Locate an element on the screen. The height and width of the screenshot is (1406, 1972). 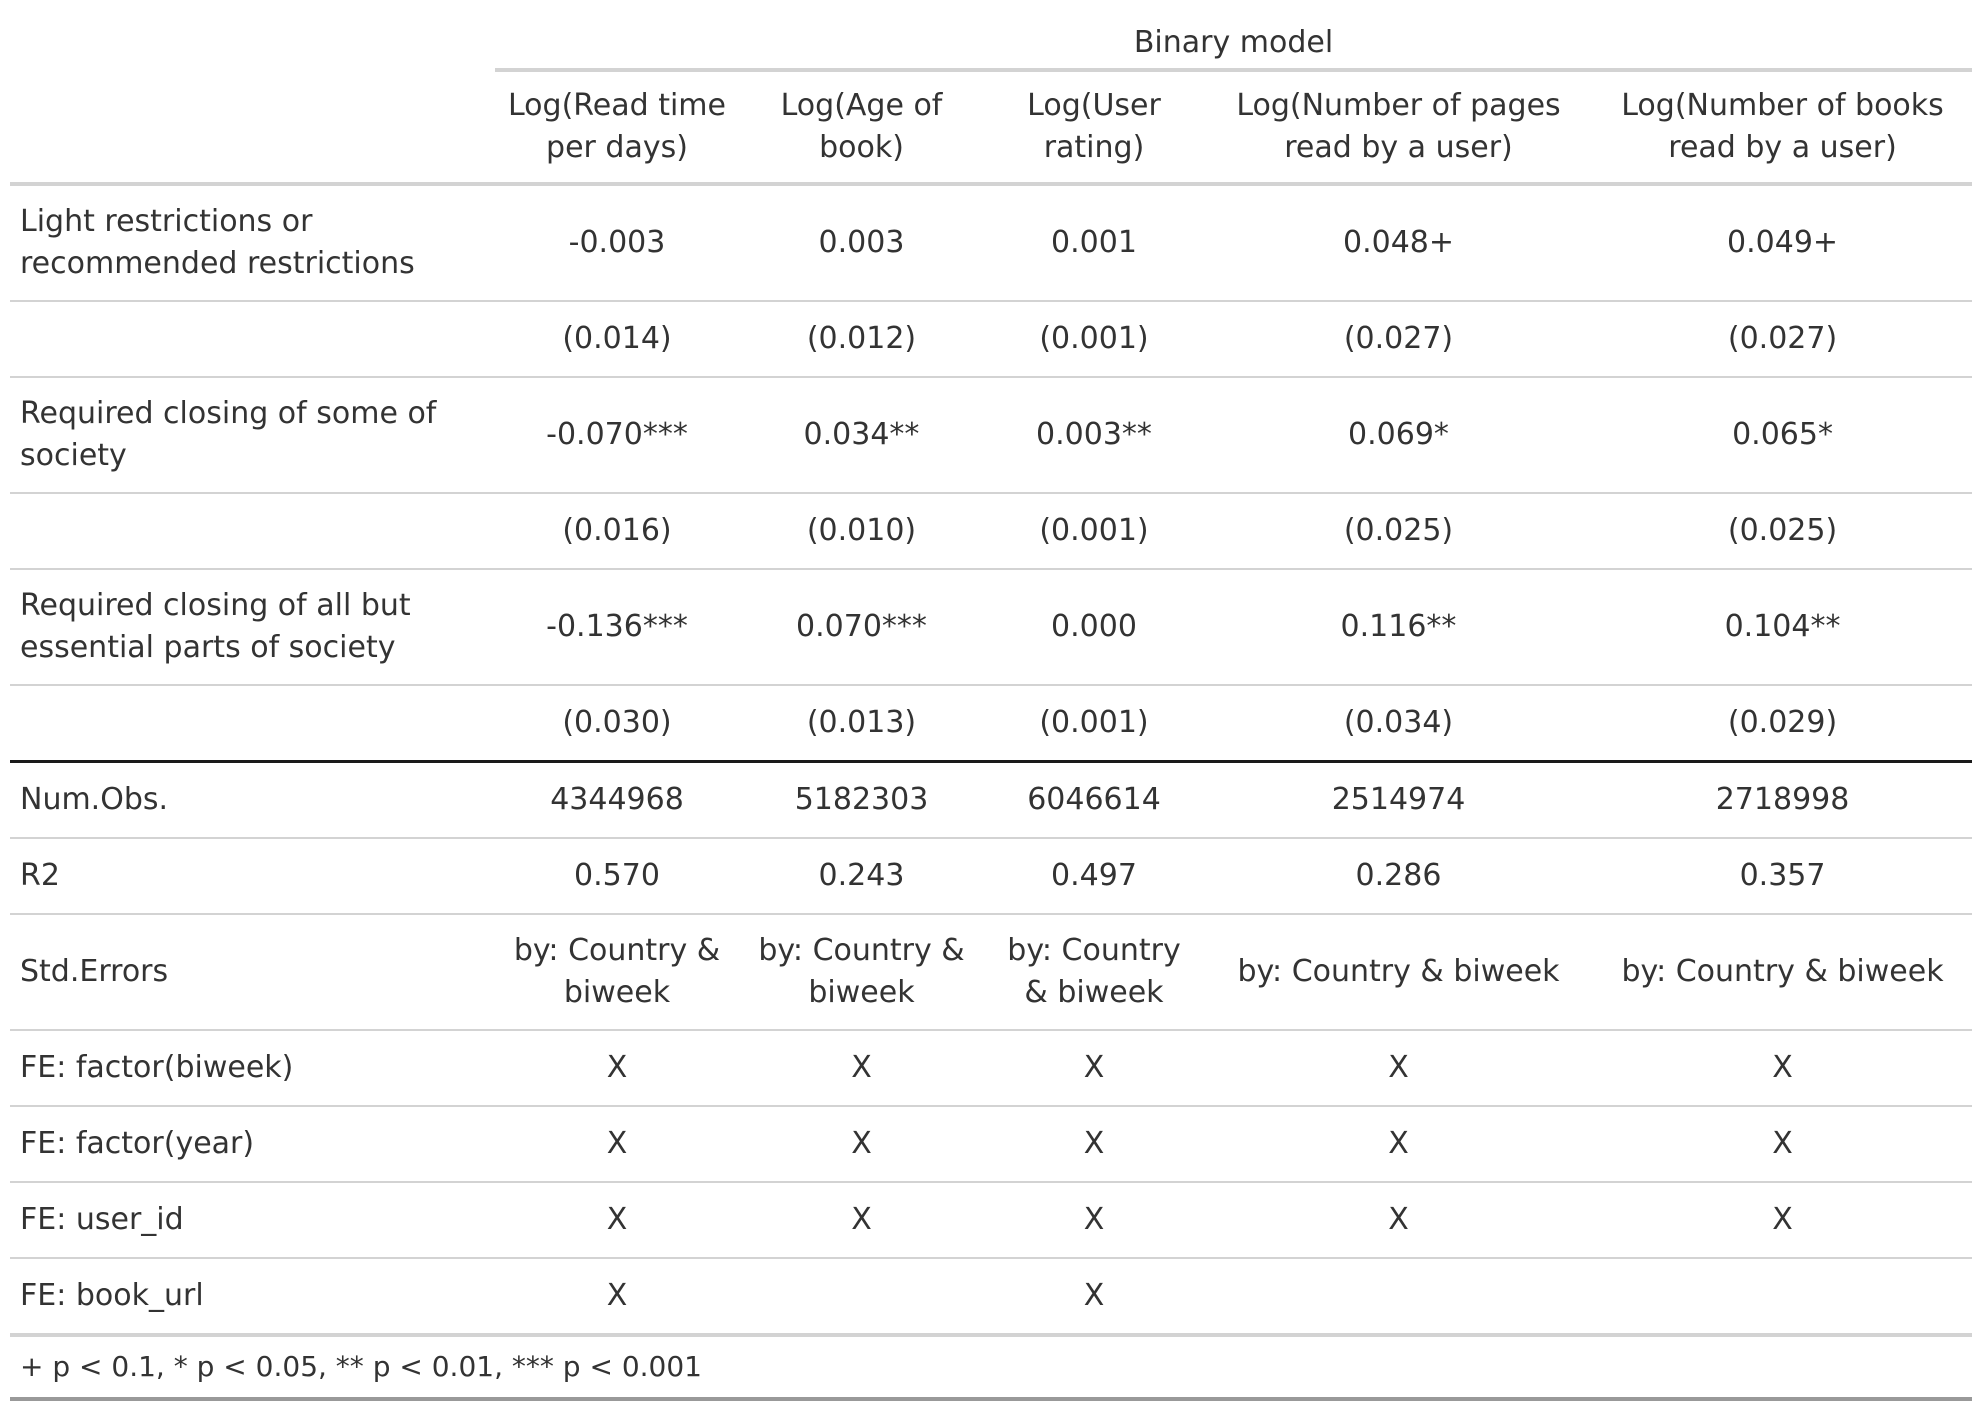
row-label: FE: factor(biweek) is located at coordinates (252, 1068).